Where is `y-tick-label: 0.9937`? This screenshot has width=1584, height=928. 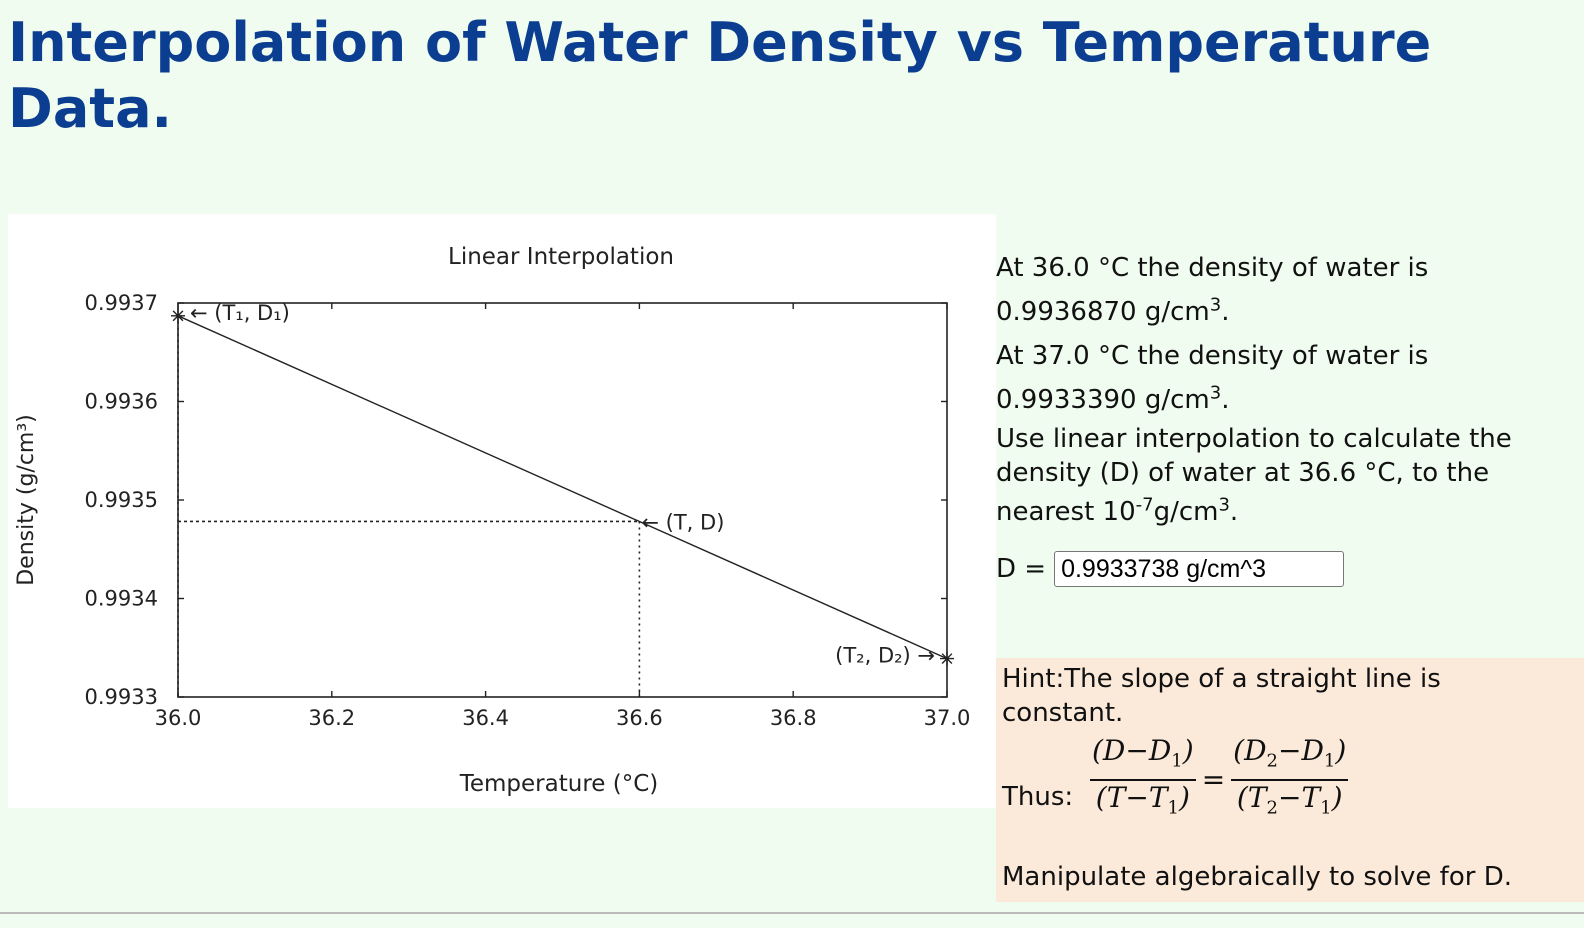 y-tick-label: 0.9937 is located at coordinates (121, 303).